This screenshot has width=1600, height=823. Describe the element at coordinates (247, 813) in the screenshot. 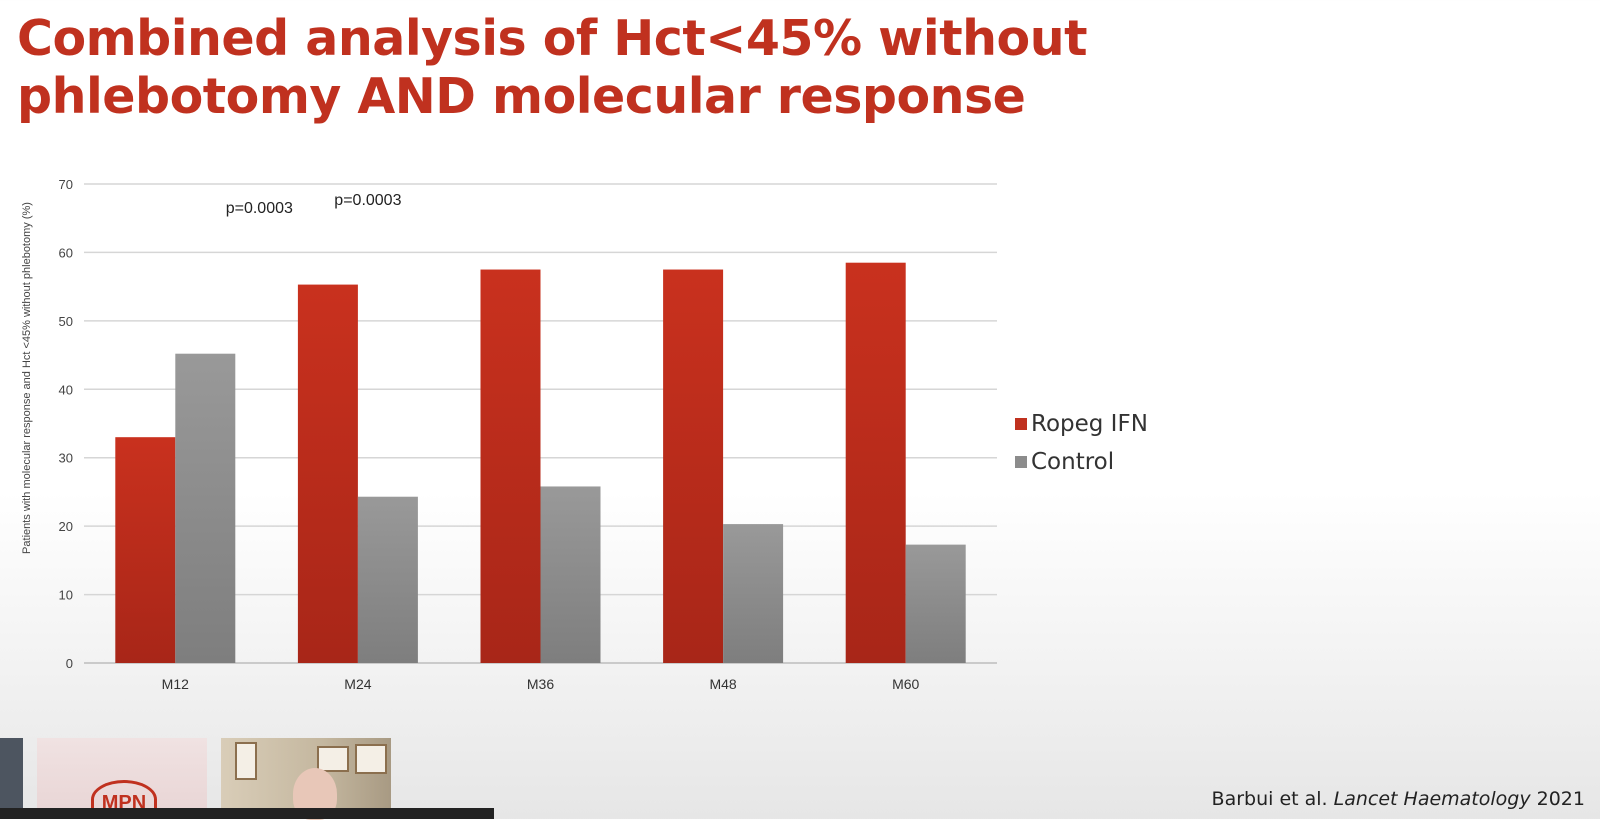

I see `video-strip-bar` at that location.